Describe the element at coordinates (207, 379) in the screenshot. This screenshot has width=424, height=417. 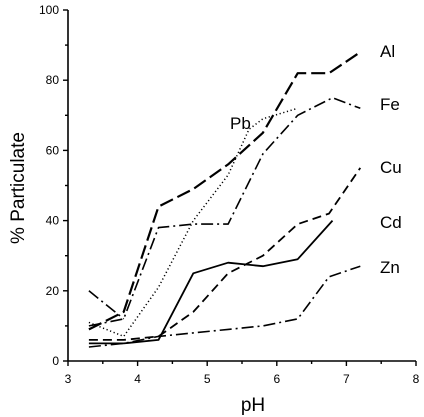
I see `x-tick-label: 5` at that location.